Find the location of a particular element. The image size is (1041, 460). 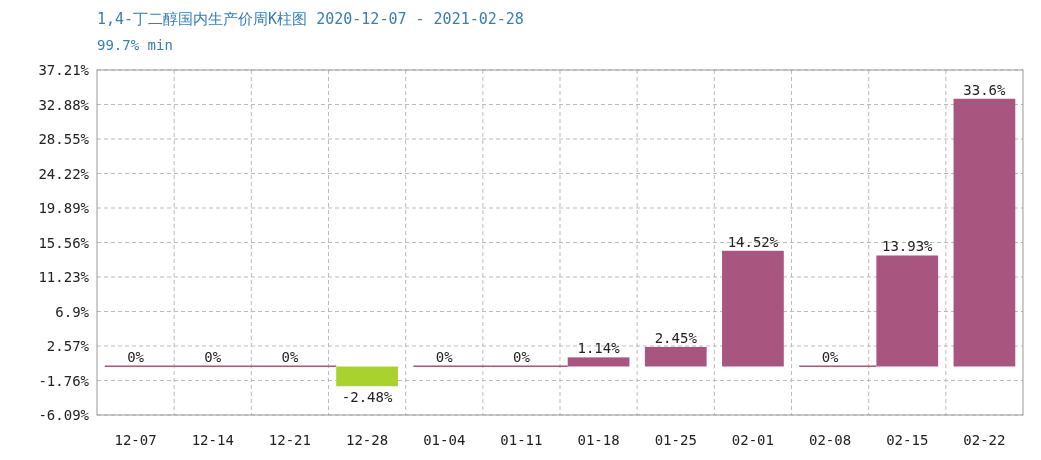

data-label: -2.48% is located at coordinates (367, 397).